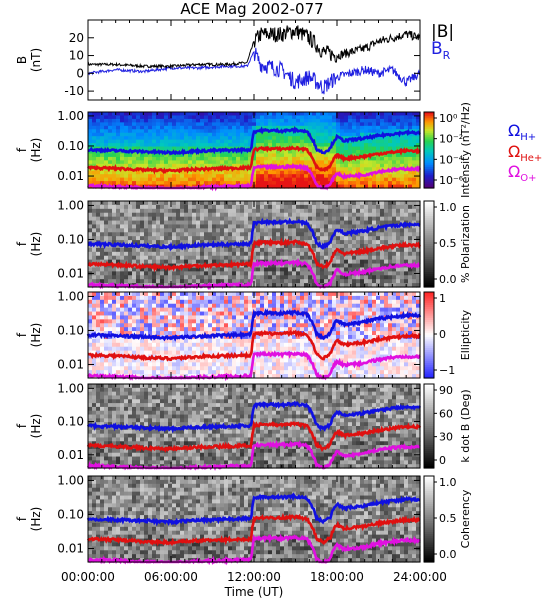  I want to click on panel-1-ytick-1: 0.10, so click(70, 146).